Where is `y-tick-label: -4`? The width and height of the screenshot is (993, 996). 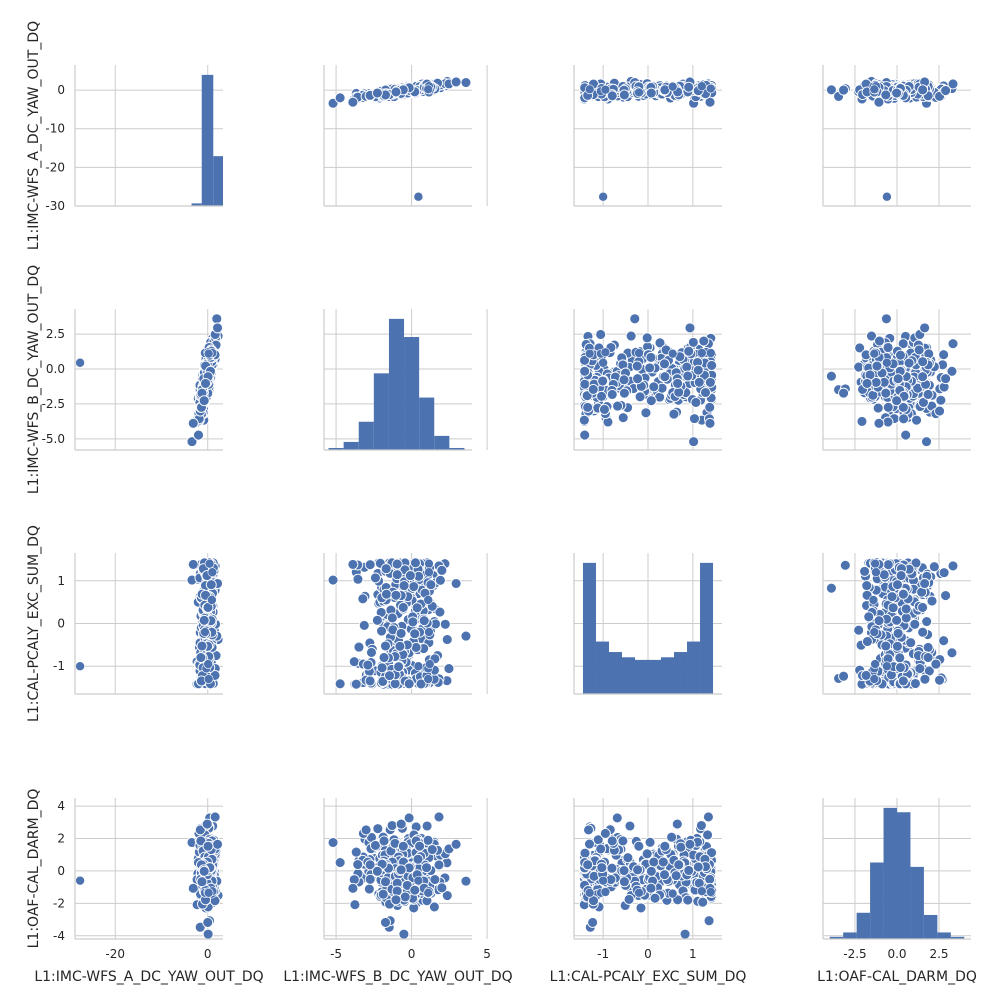 y-tick-label: -4 is located at coordinates (59, 936).